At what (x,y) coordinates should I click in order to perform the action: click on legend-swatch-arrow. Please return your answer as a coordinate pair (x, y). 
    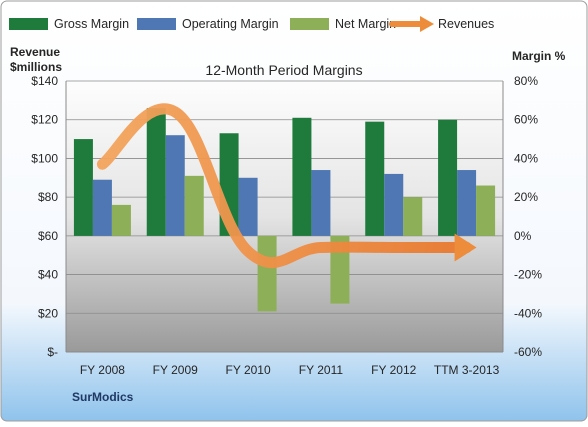
    Looking at the image, I should click on (427, 24).